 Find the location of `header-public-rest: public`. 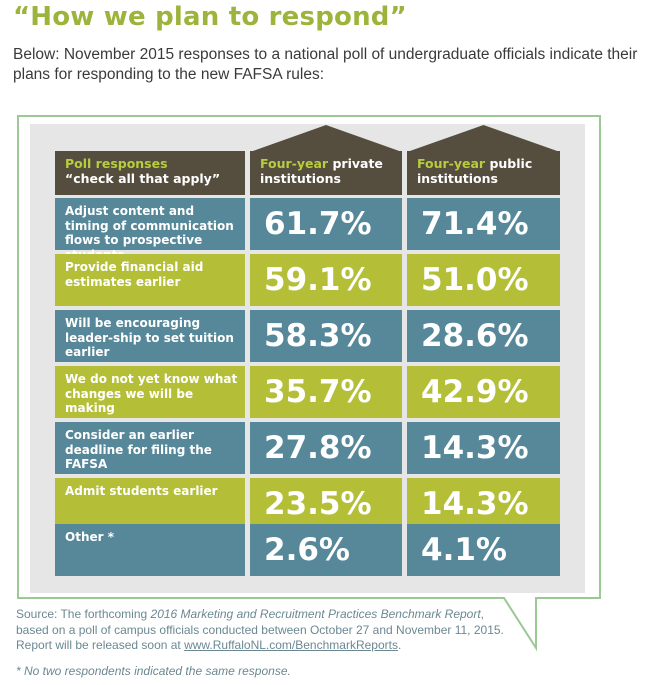

header-public-rest: public is located at coordinates (509, 163).